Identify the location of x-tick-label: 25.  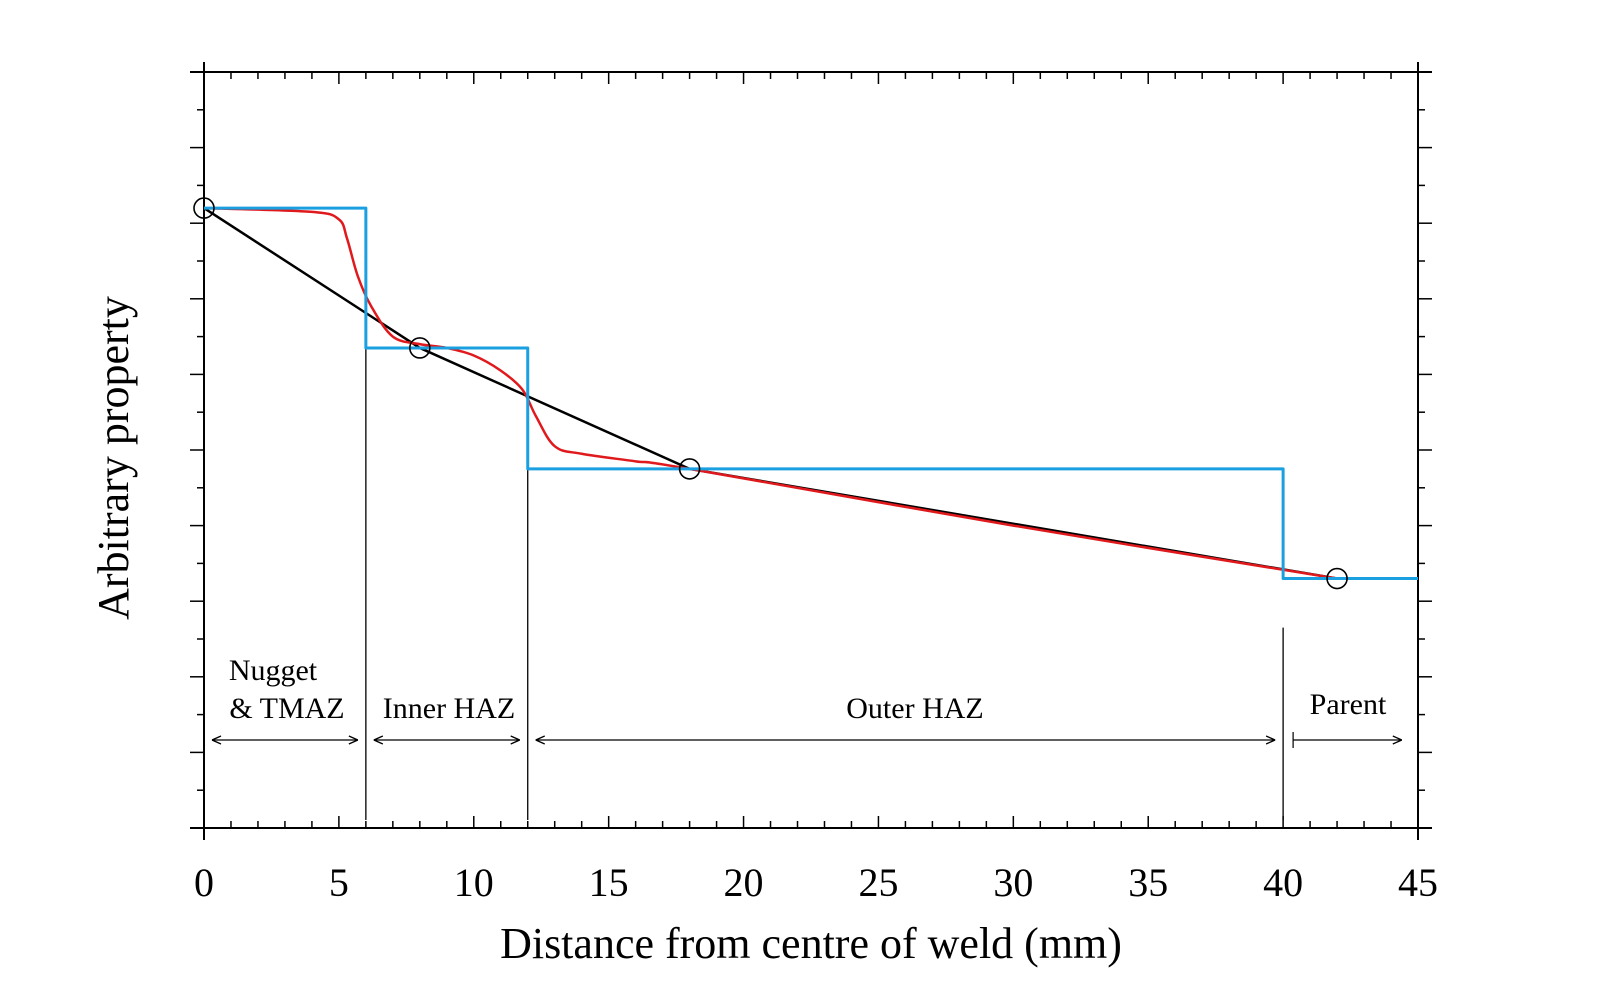
(878, 882).